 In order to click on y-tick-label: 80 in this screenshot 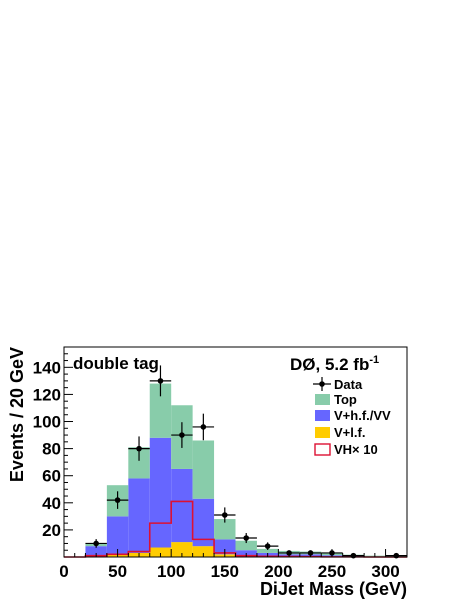, I will do `click(51, 449)`.